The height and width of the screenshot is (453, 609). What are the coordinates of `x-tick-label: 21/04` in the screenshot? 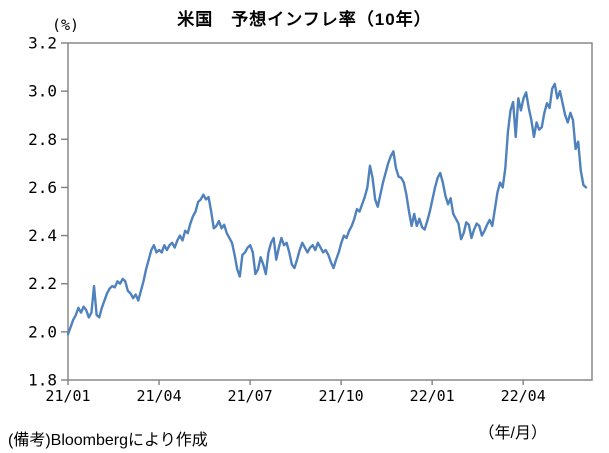 It's located at (158, 396).